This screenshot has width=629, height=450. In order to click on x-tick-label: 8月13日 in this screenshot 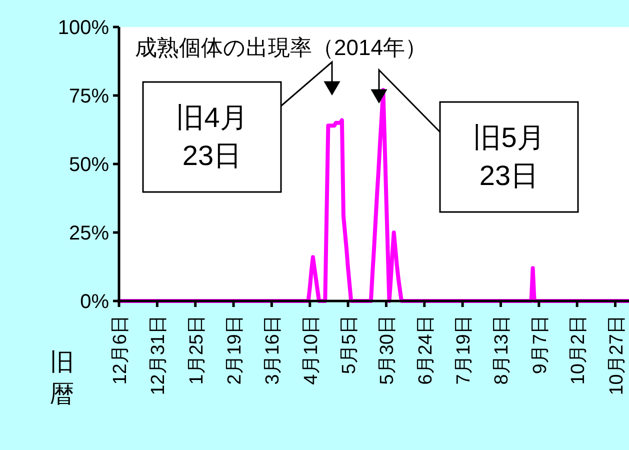, I will do `click(502, 350)`.